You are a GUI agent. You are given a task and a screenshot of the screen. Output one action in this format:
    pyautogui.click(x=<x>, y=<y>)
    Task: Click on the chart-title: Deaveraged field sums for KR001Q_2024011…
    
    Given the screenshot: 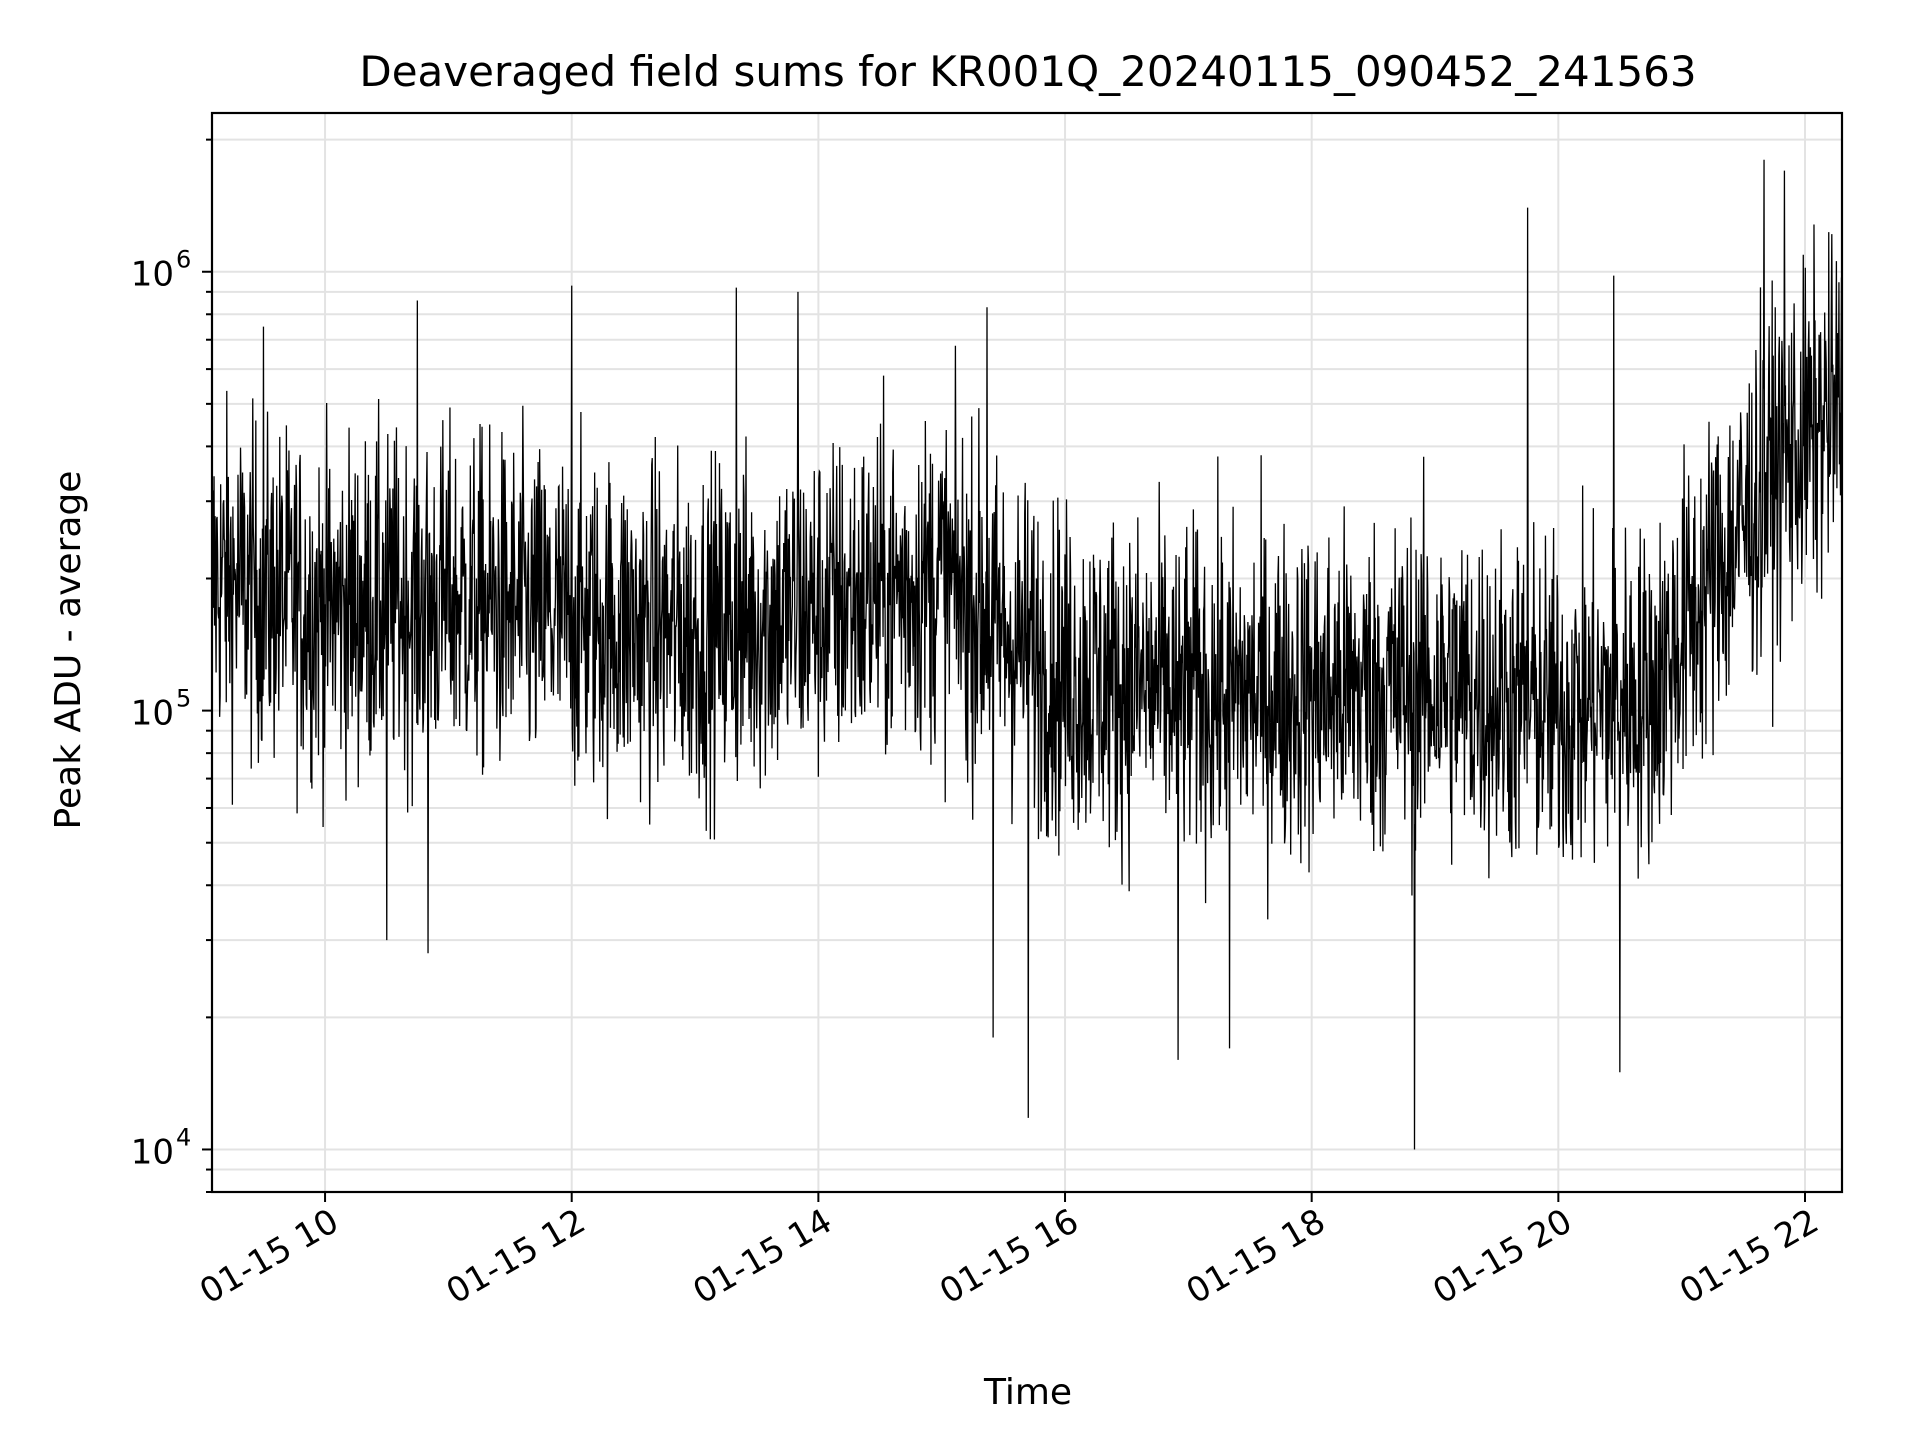 What is the action you would take?
    pyautogui.click(x=1027, y=71)
    